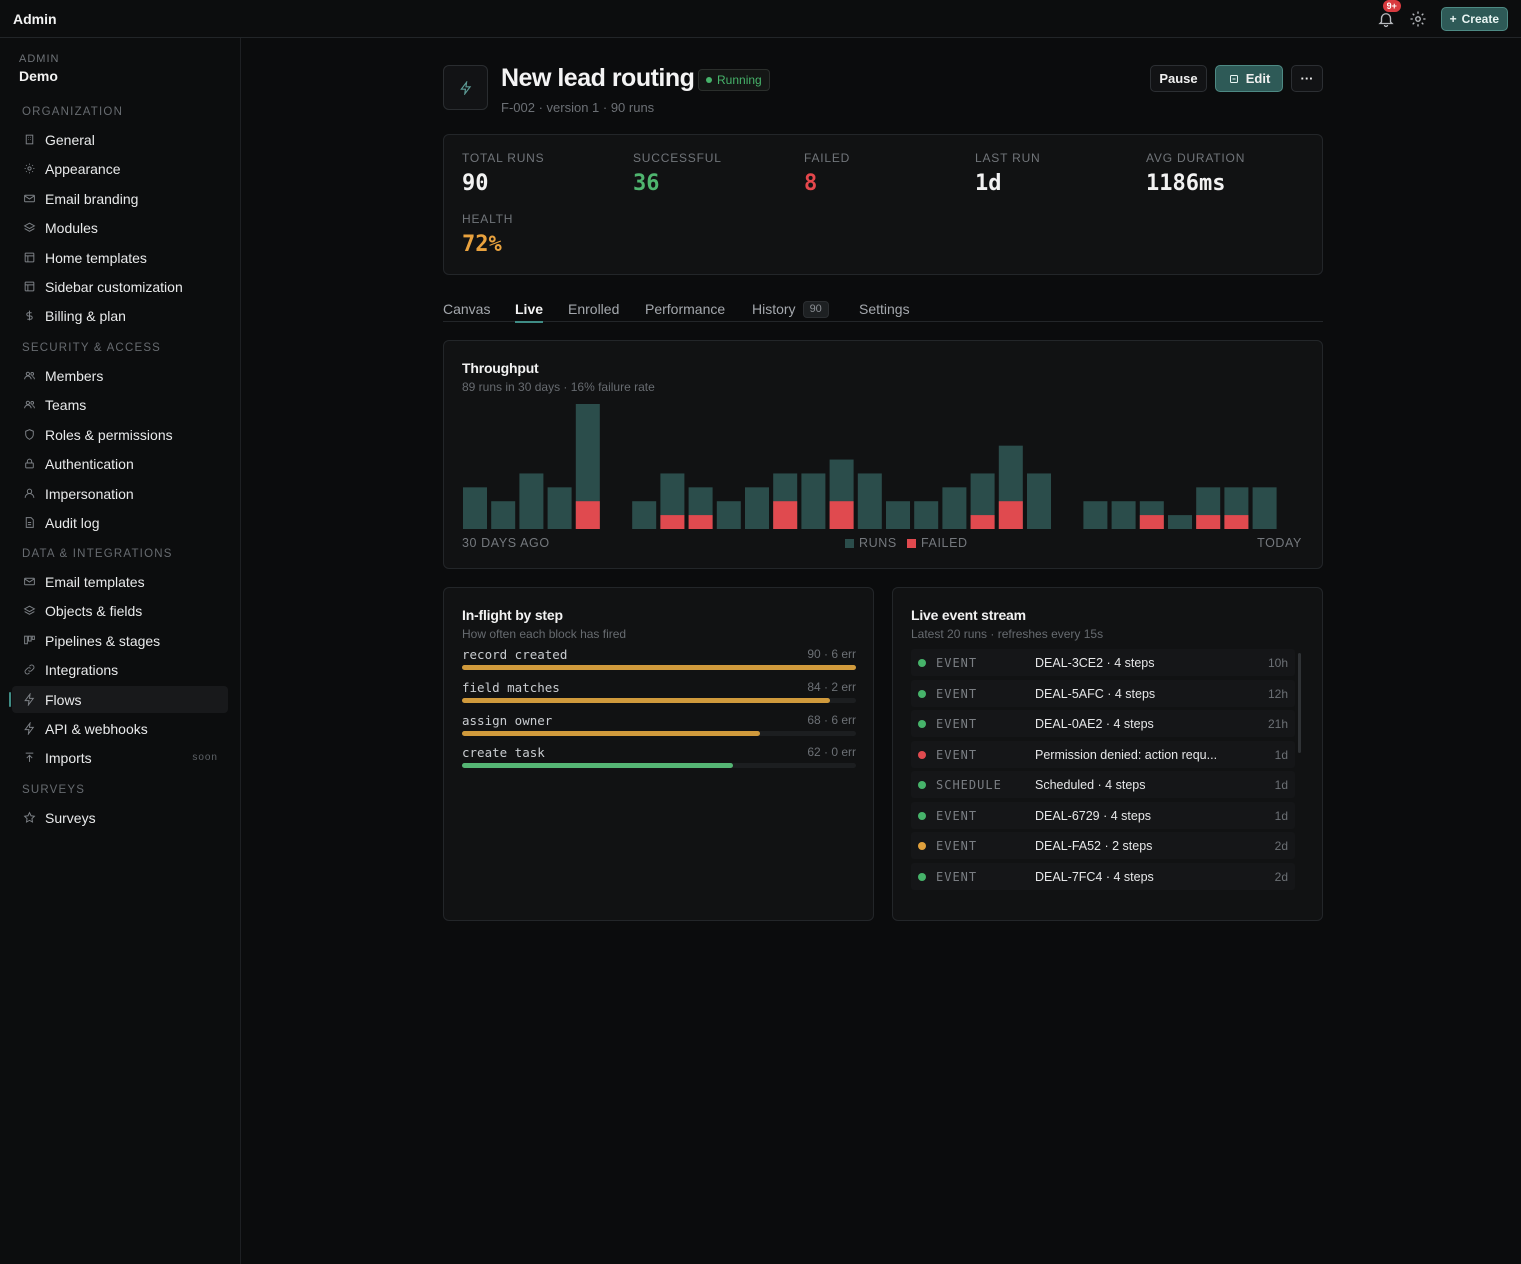 The image size is (1521, 1264). I want to click on sidebar-item-home-templates: Home templates, so click(120, 257).